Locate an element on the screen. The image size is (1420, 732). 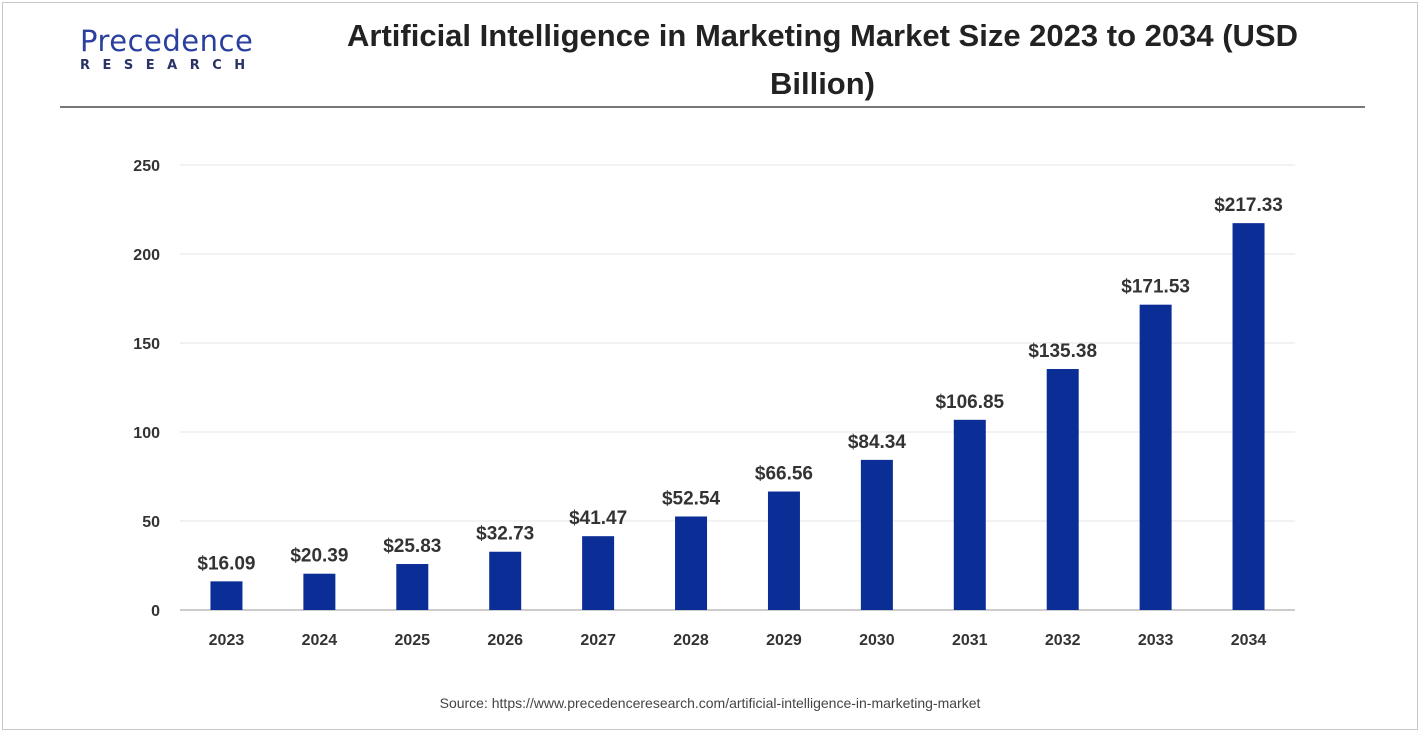
x-tick-label: 2023 is located at coordinates (227, 640).